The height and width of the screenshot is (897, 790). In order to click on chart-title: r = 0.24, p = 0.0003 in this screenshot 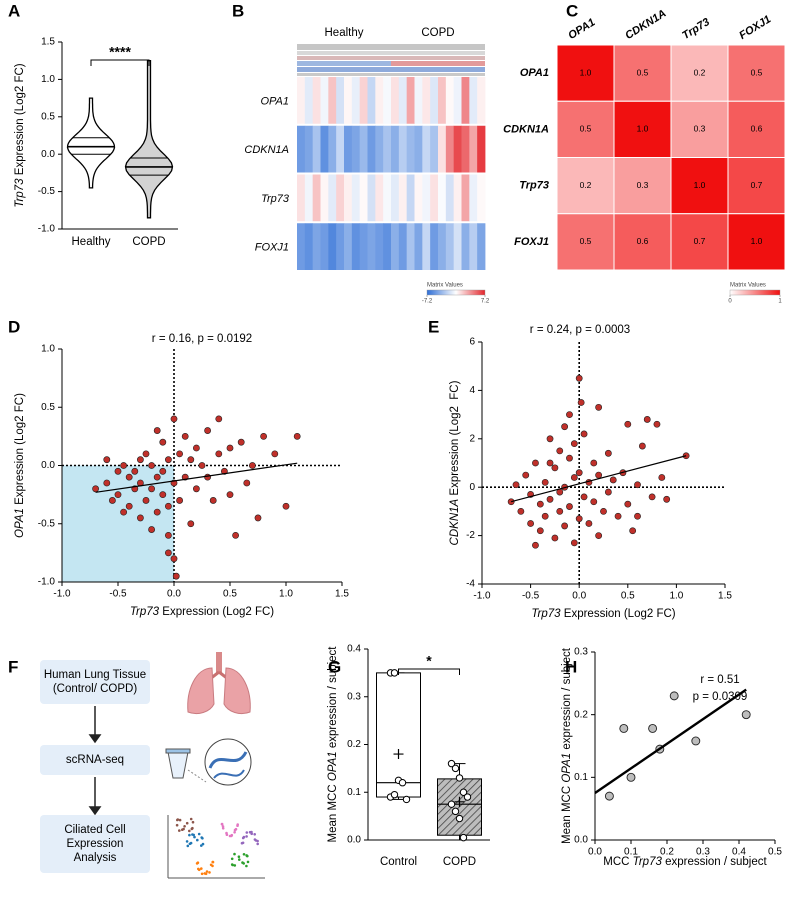, I will do `click(580, 330)`.